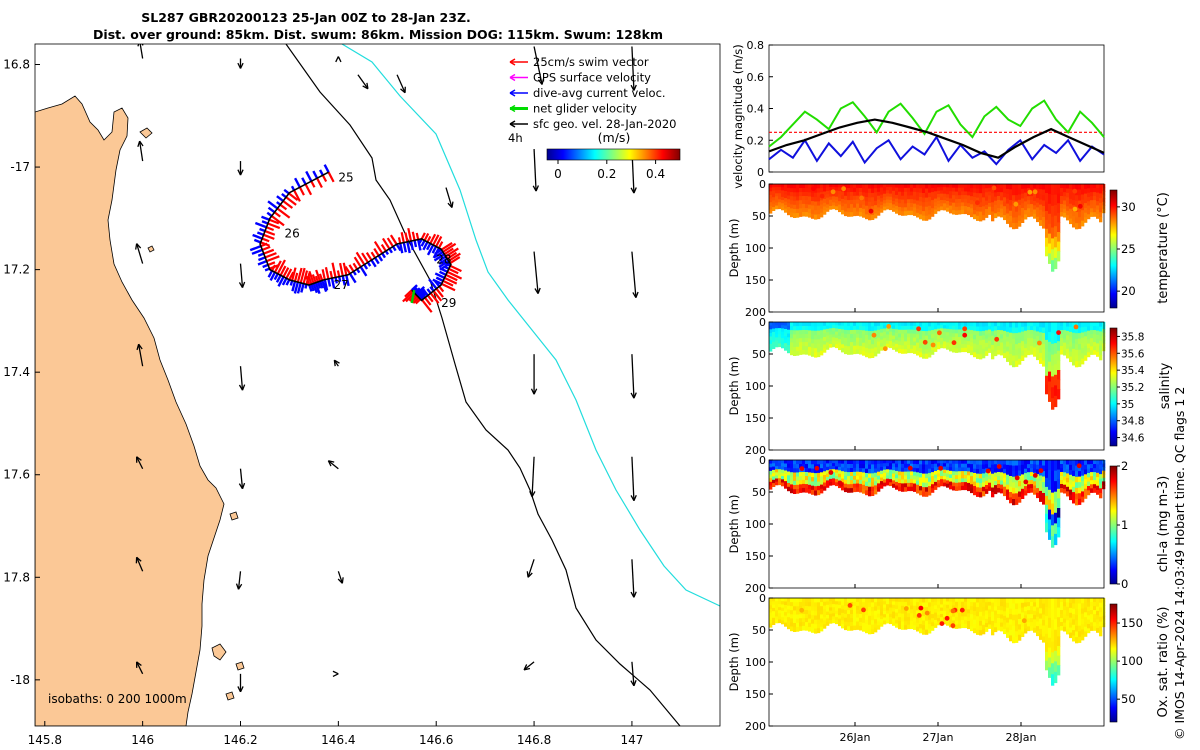 The image size is (1200, 750). I want to click on profile-colorbar, so click(1113, 525).